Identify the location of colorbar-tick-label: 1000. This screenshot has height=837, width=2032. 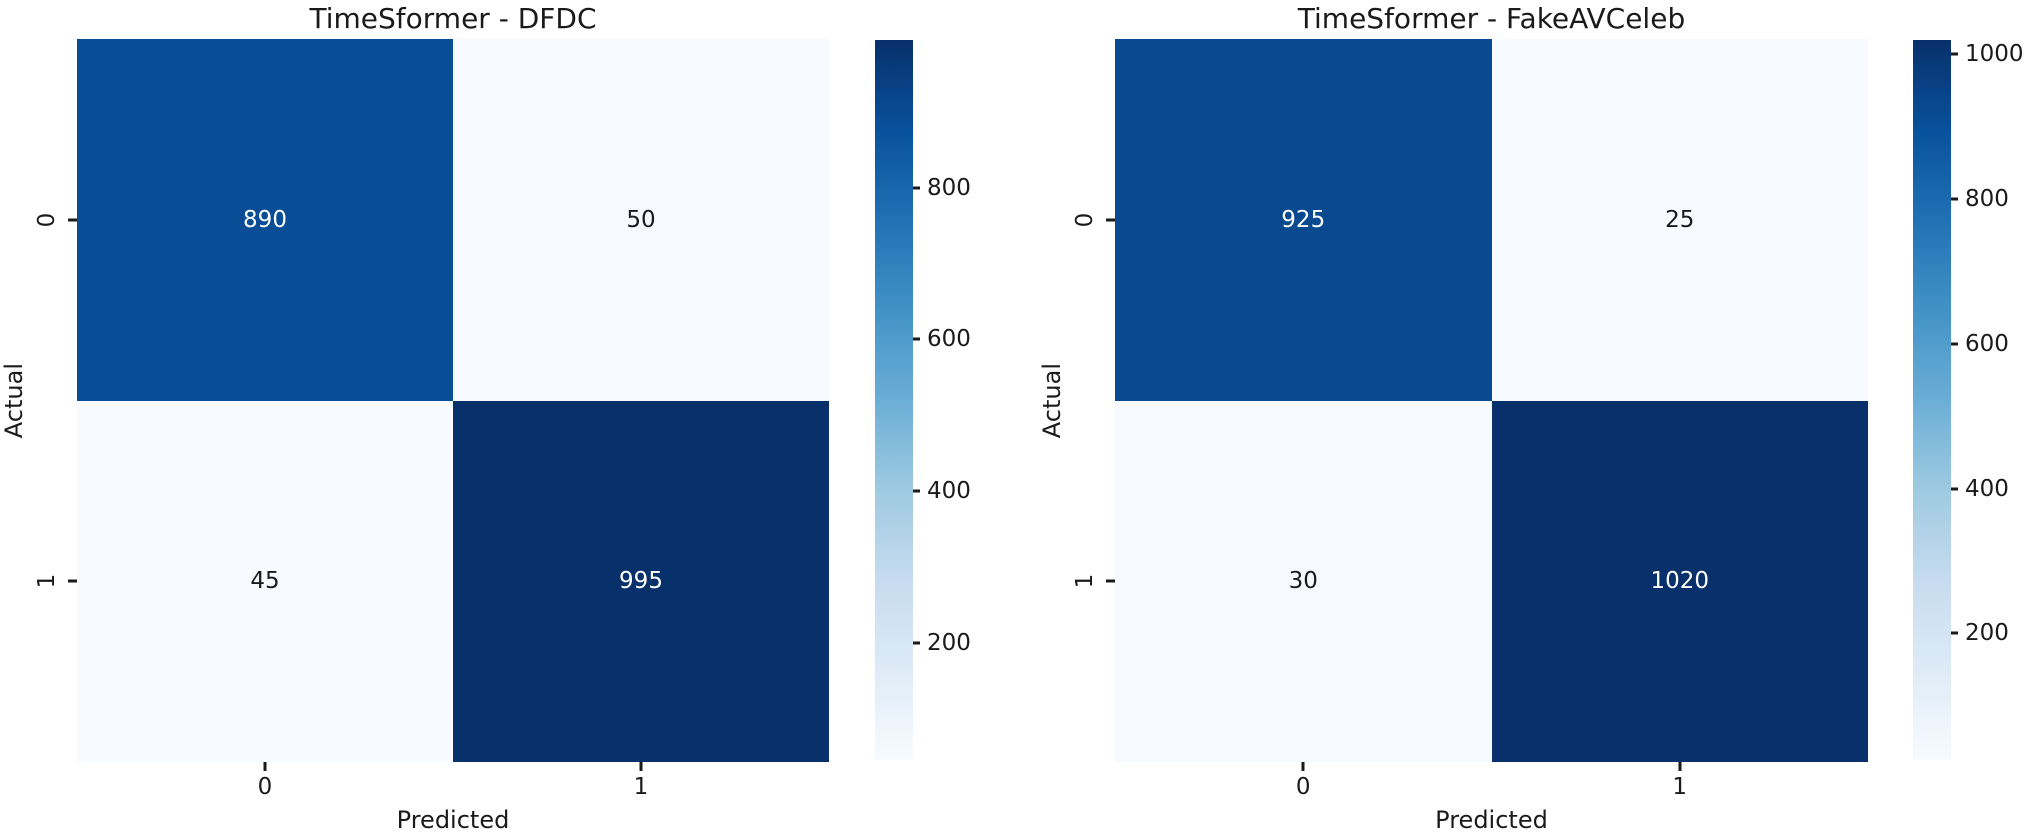
(1994, 54).